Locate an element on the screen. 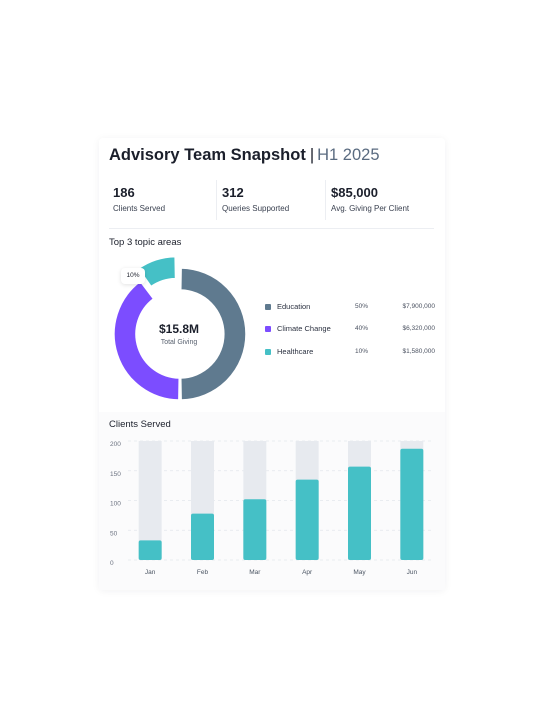  stat-label: Queries Supported is located at coordinates (256, 208).